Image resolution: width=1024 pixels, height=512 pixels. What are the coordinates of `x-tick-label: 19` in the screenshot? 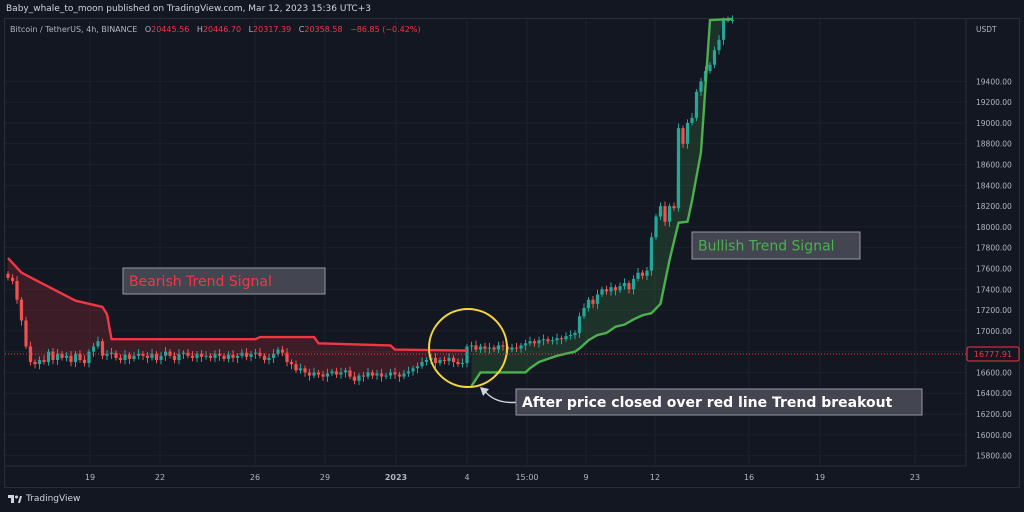 It's located at (90, 477).